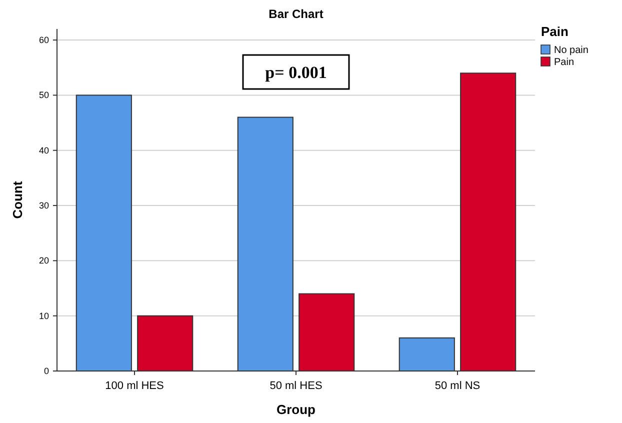 The width and height of the screenshot is (622, 423). Describe the element at coordinates (296, 409) in the screenshot. I see `x-axis-title: Group` at that location.